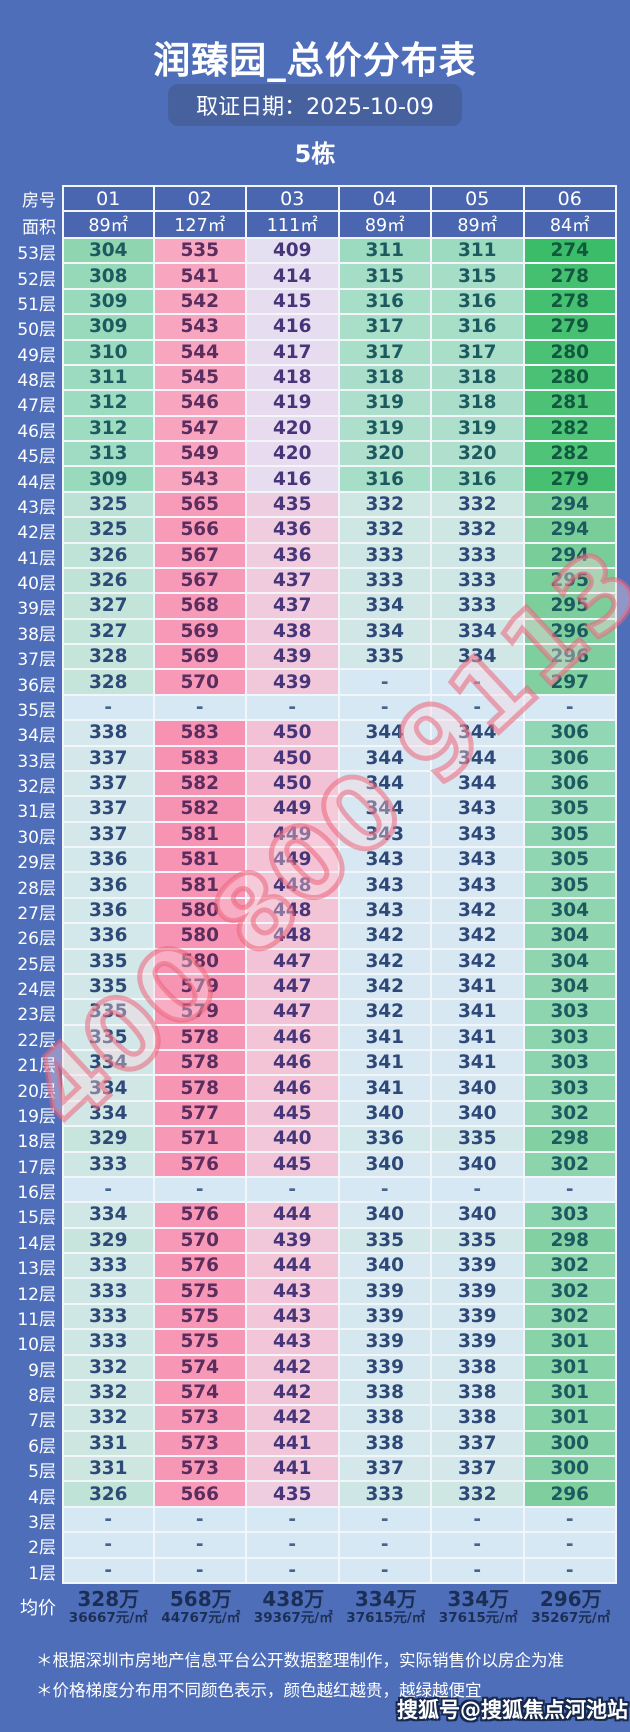 The image size is (630, 1732). I want to click on table-row: 47层 312 546 419 319 318 281, so click(311, 404).